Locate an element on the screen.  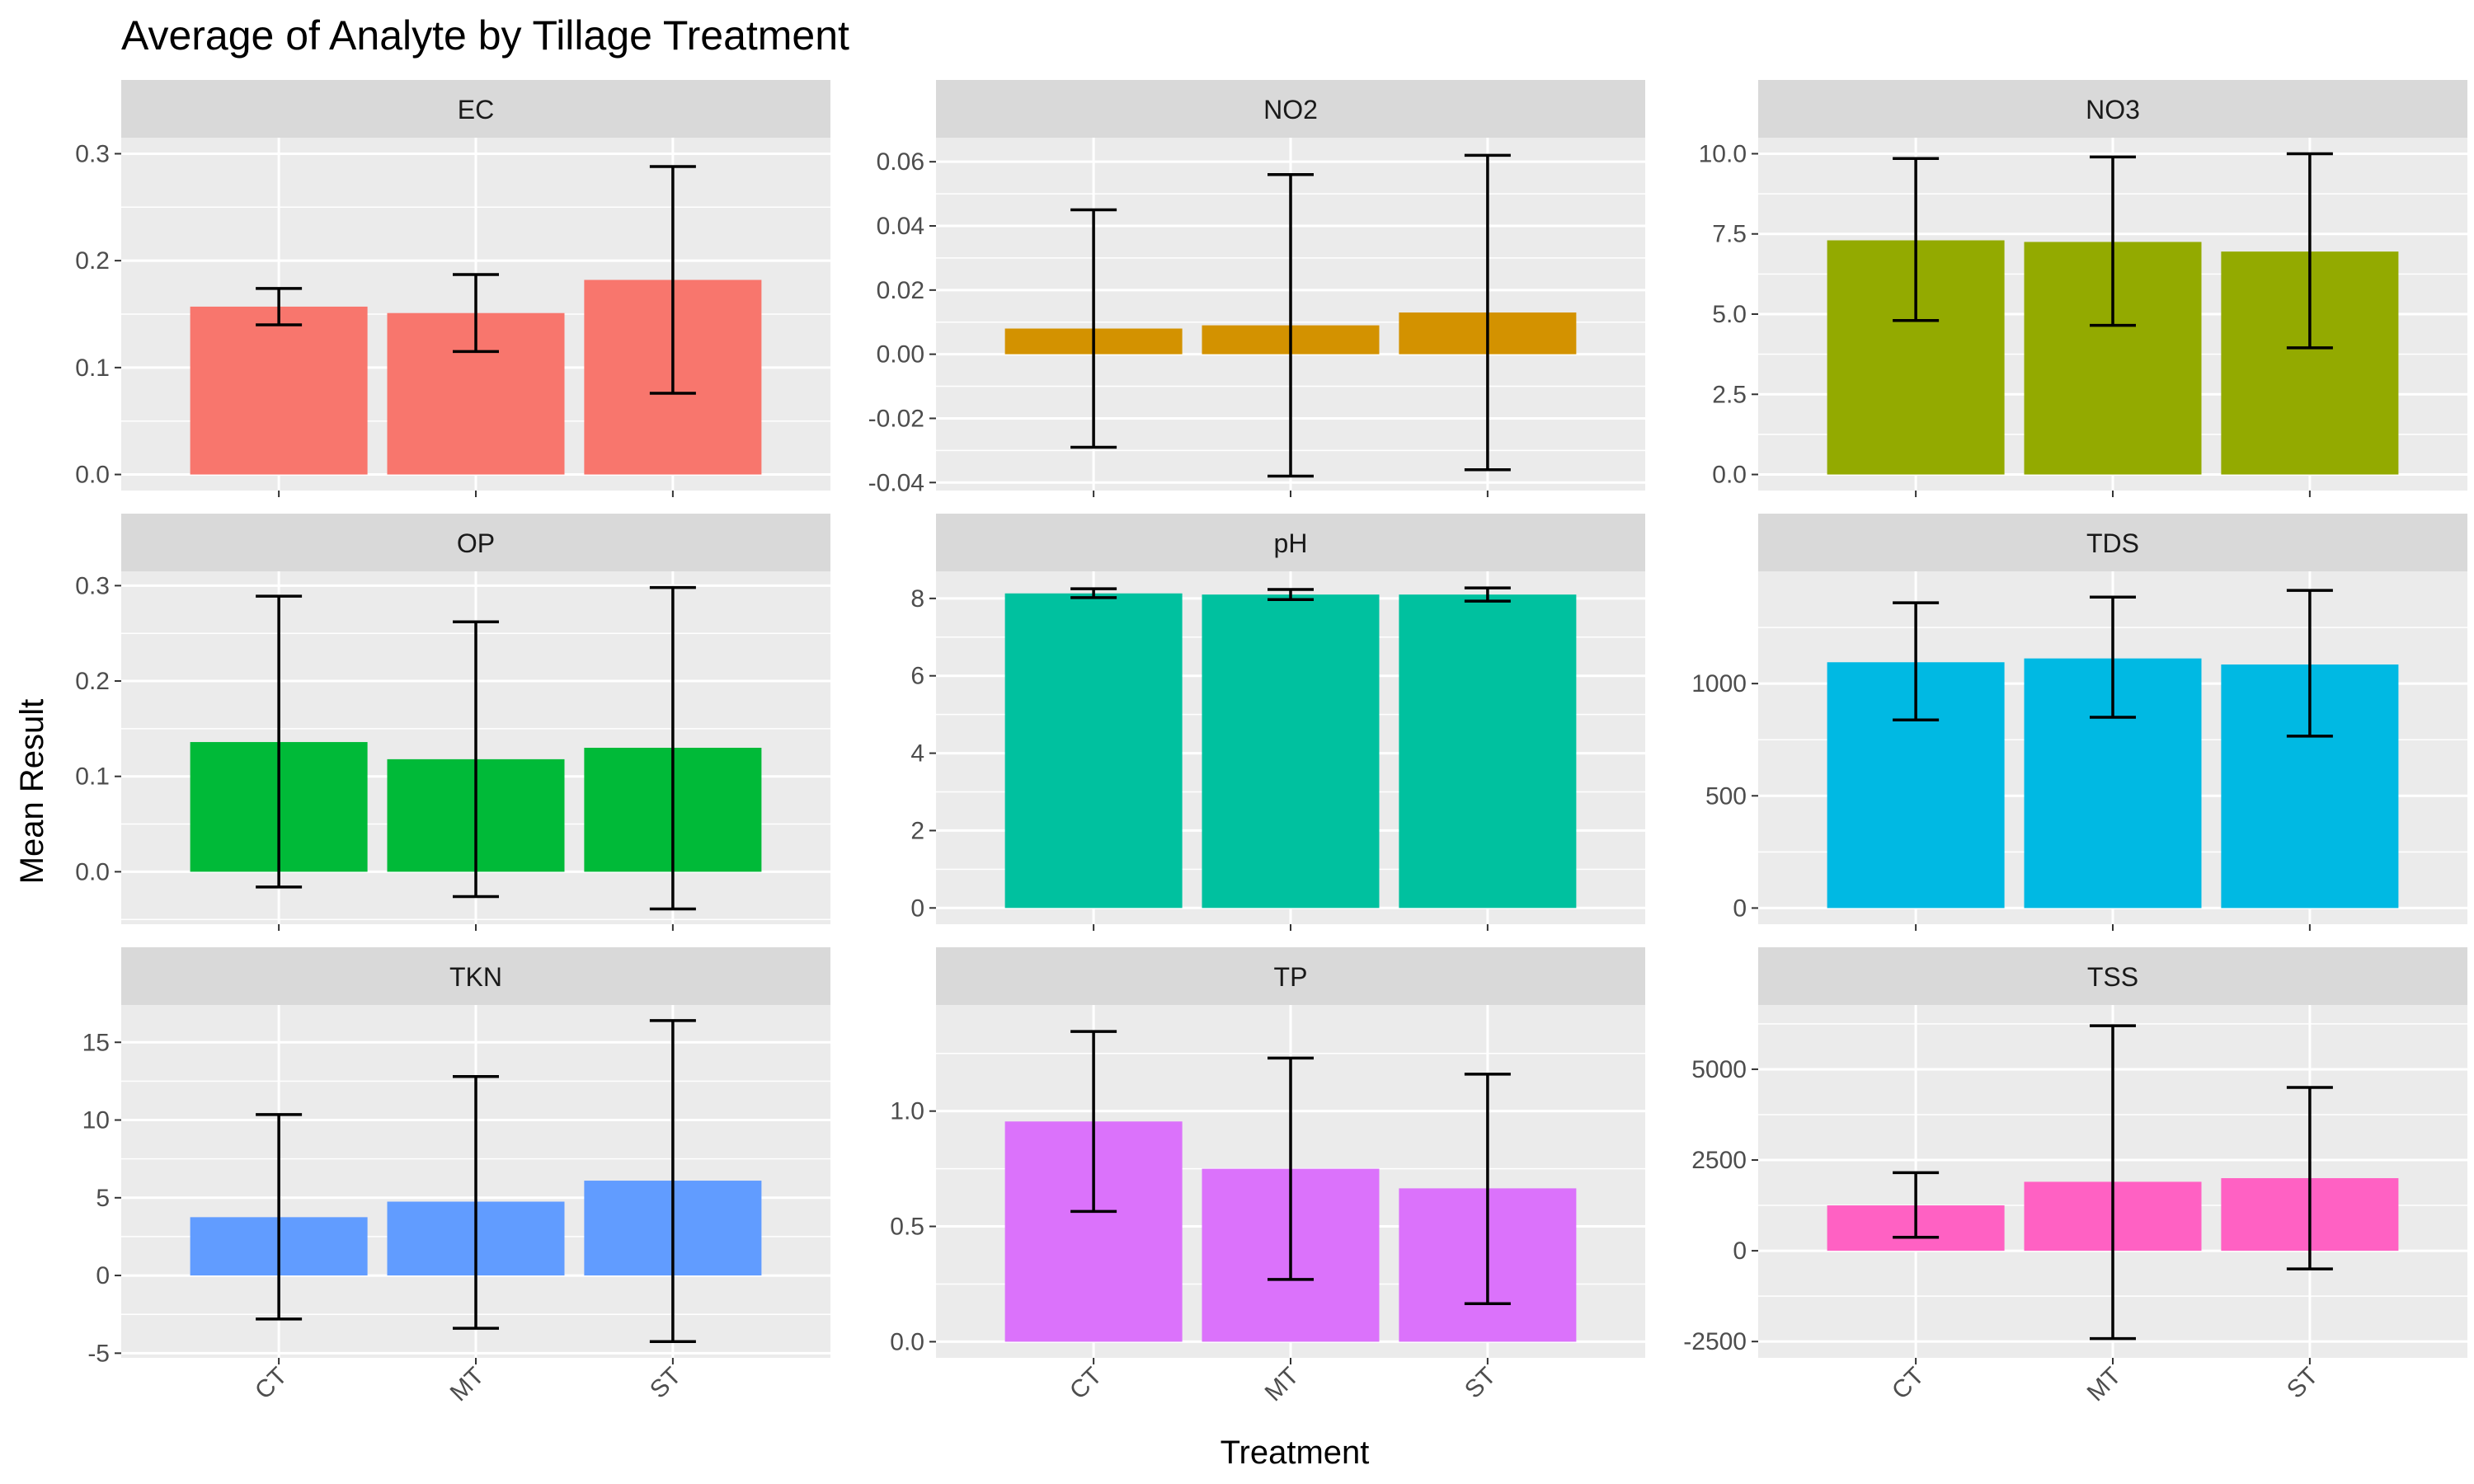
facet-strip-label: TSS is located at coordinates (2112, 977).